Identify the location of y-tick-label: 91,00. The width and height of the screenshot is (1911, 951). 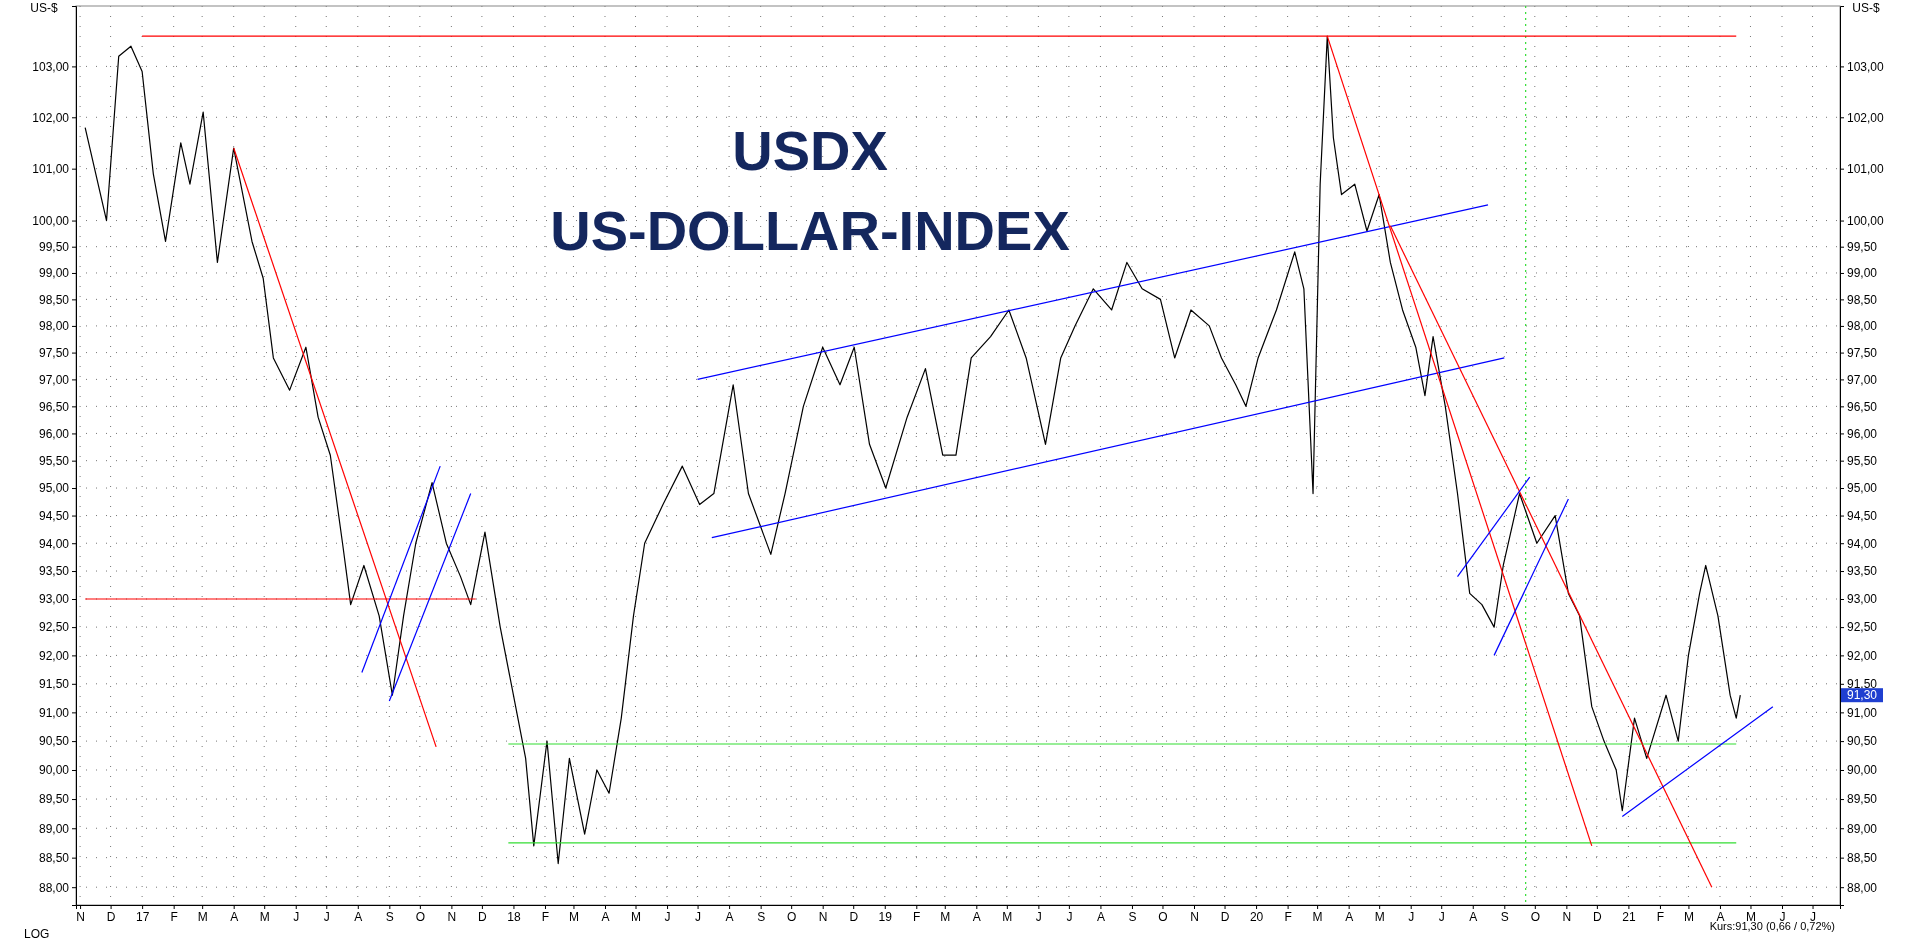
(1862, 712).